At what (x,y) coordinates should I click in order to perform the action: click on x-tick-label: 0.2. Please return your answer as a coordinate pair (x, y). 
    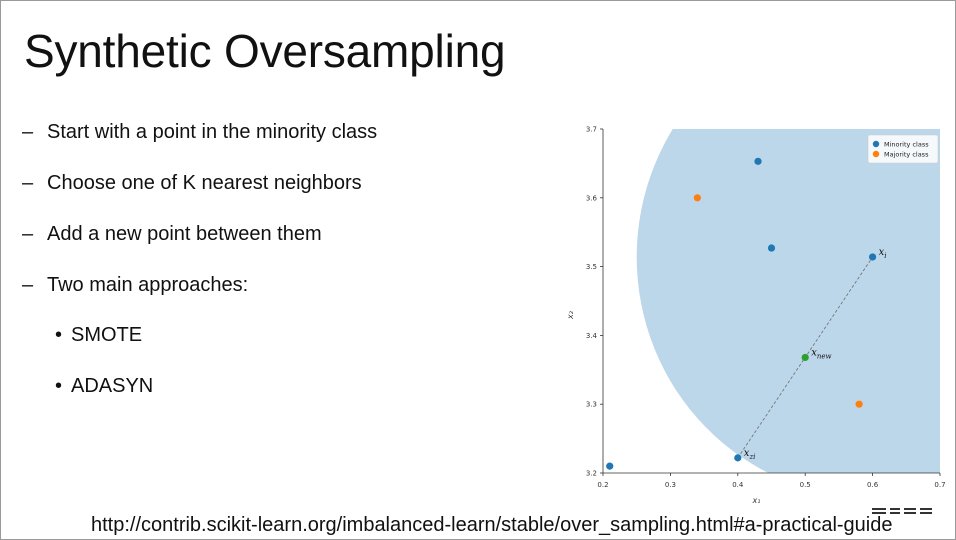
    Looking at the image, I should click on (602, 485).